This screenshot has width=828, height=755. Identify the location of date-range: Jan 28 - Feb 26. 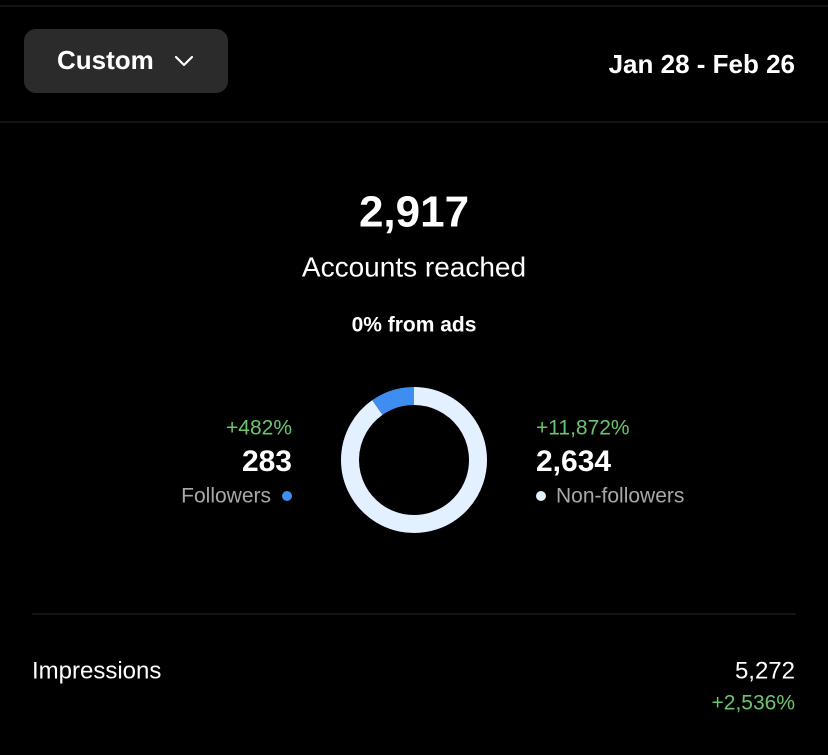
(702, 64).